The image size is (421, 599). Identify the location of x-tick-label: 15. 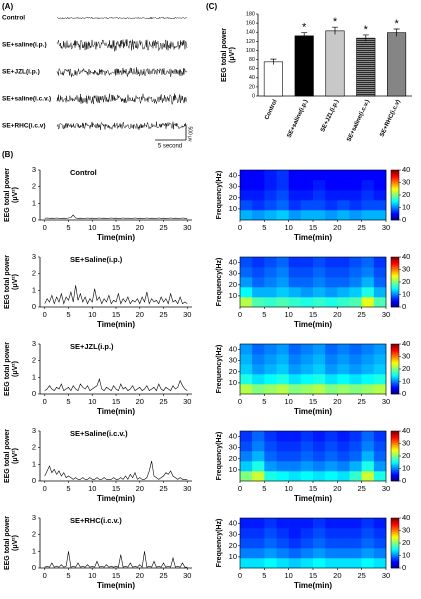
(313, 488).